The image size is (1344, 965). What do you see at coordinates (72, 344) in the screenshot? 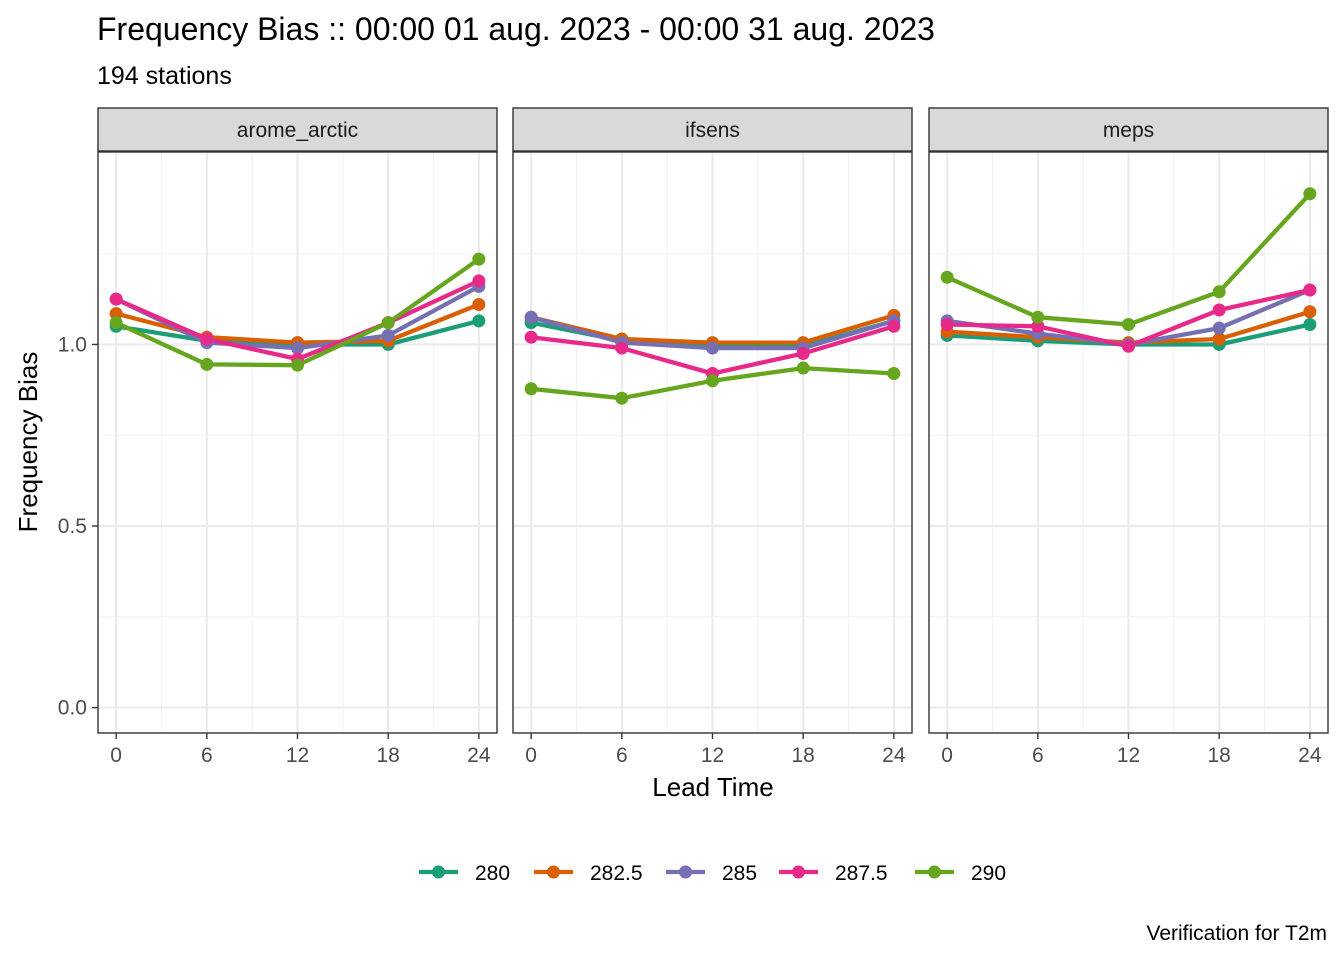
I see `y-tick-label: 1.0` at bounding box center [72, 344].